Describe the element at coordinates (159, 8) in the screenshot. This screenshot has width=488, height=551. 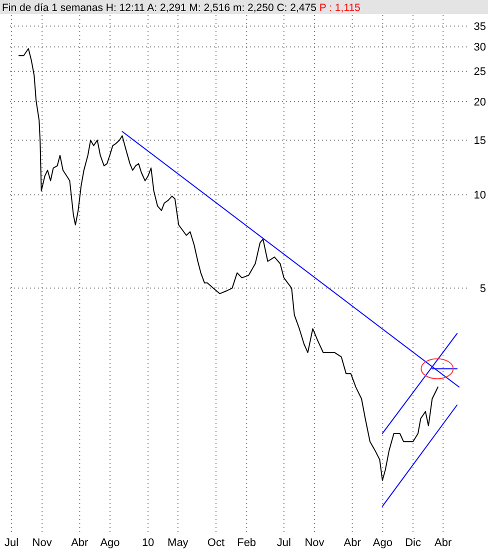
I see `chart-title: Fin de día 1 semanas H: 12:11 A: 2,291 M: 2,516 m: 2,250 C: 2,475` at that location.